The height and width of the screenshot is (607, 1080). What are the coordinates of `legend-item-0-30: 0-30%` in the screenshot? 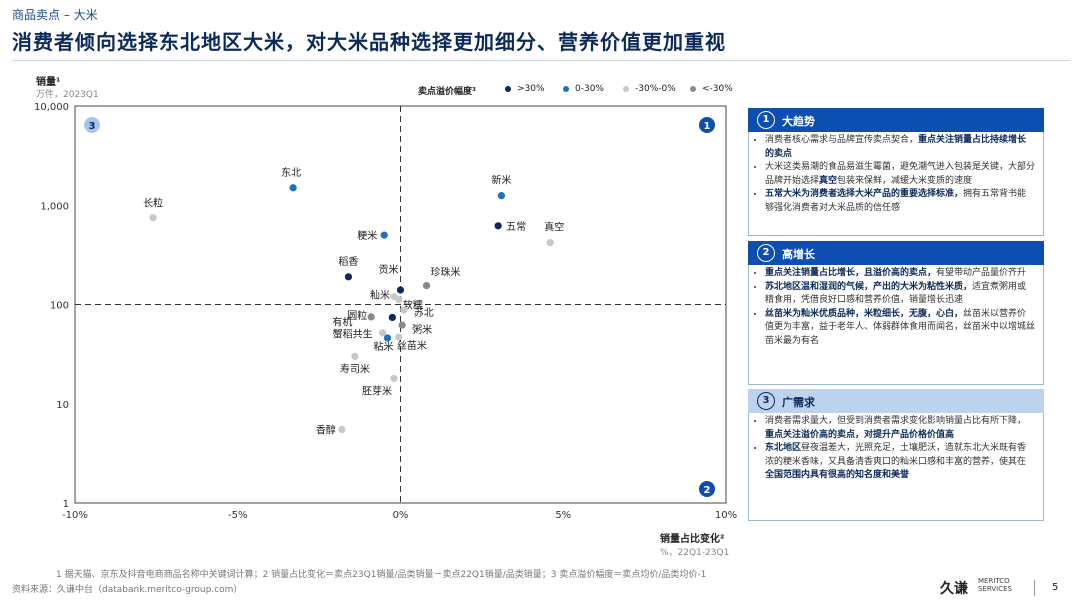 It's located at (583, 89).